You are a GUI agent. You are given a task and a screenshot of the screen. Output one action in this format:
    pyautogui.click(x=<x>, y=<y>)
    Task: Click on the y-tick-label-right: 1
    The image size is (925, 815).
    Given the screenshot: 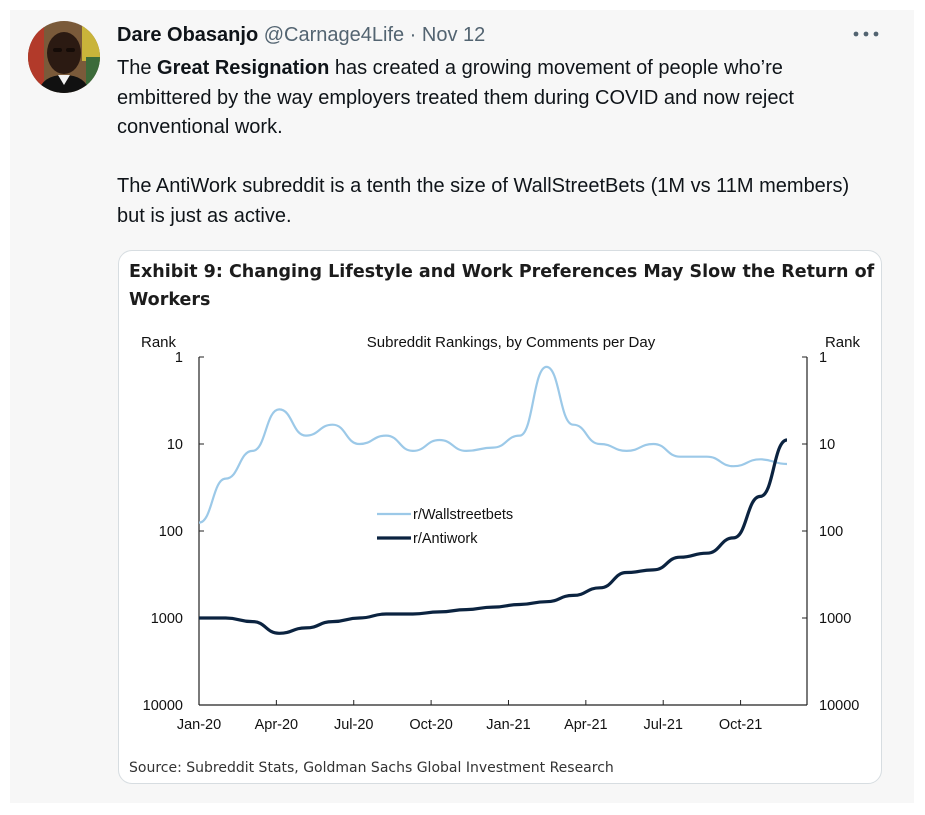 What is the action you would take?
    pyautogui.click(x=823, y=358)
    